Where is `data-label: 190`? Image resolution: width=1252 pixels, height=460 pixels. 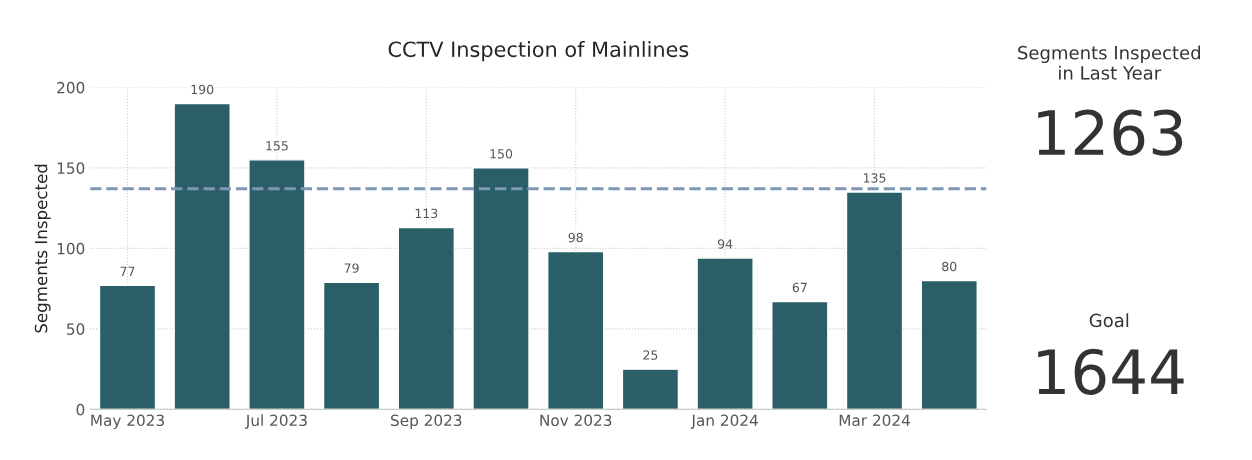 data-label: 190 is located at coordinates (202, 89).